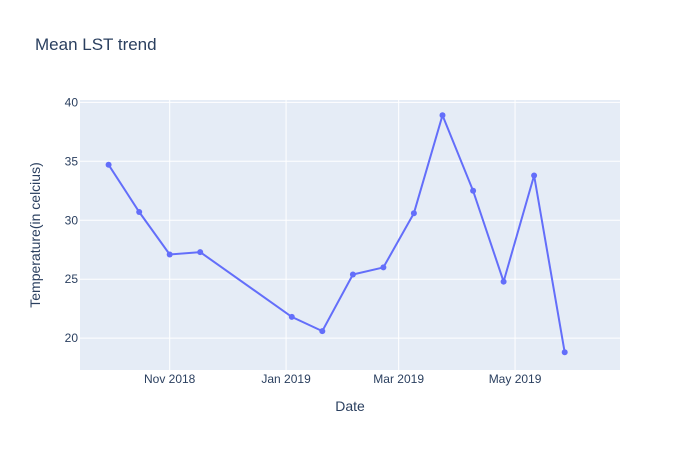  I want to click on x-axis-ticks: Nov 2018 Jan 2019 Mar 2019 May 2019, so click(343, 379).